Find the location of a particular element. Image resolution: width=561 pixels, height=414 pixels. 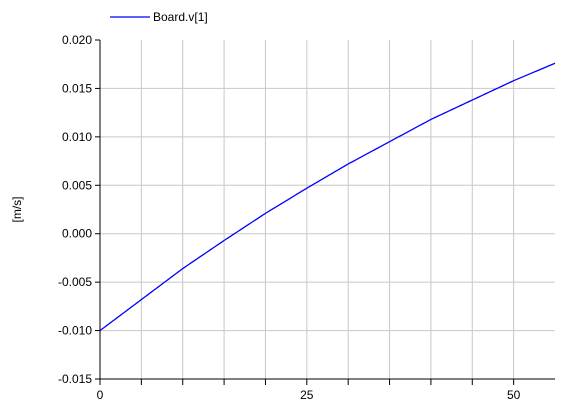

y-tick-label: 0.000 is located at coordinates (77, 234).